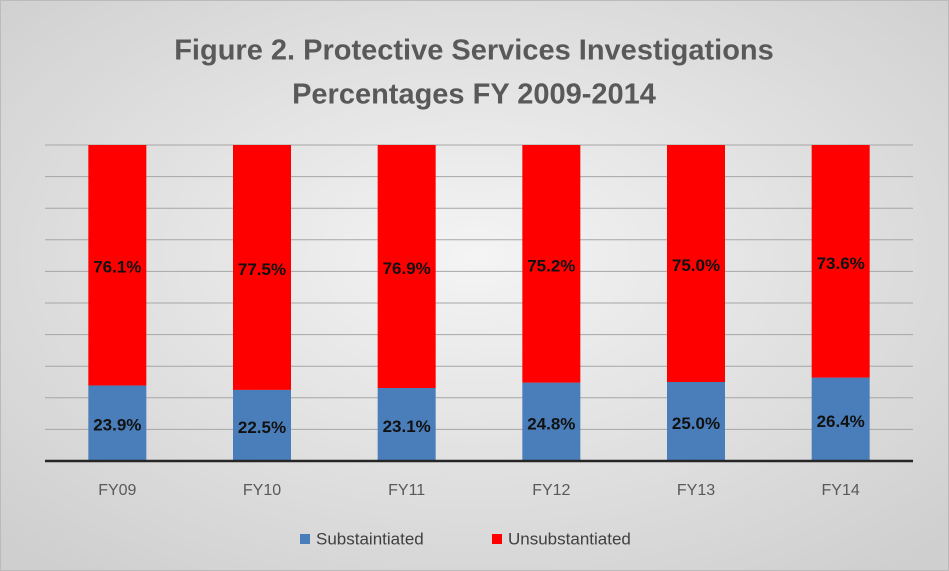 The height and width of the screenshot is (571, 949). I want to click on chart-title: Percentages FY 2009-2014, so click(474, 95).